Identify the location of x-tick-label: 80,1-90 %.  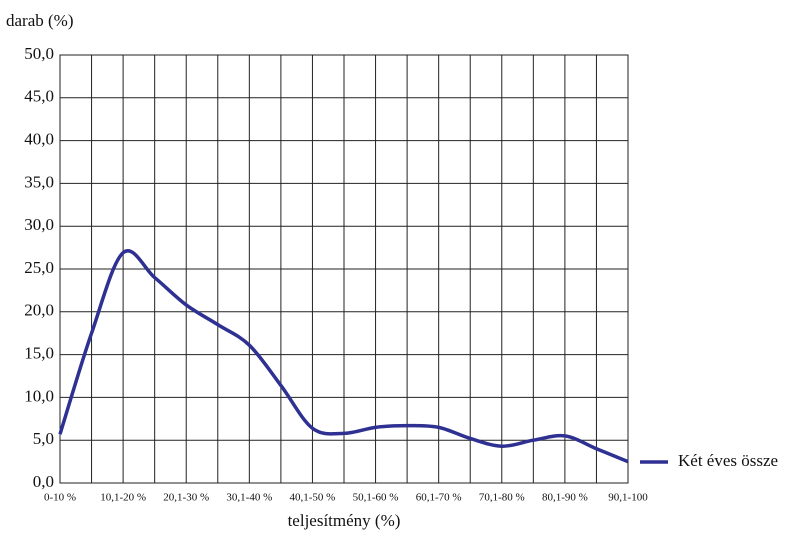
(565, 498).